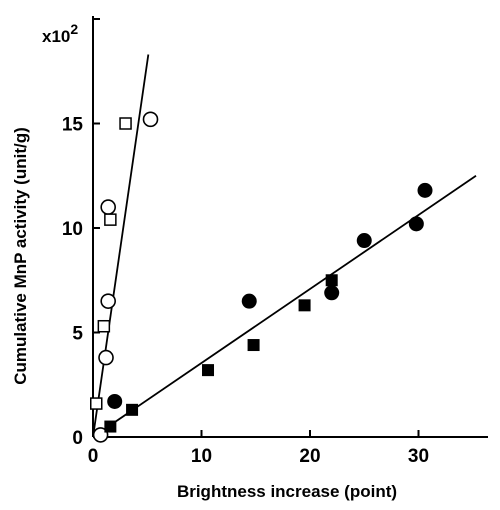 The height and width of the screenshot is (510, 500). What do you see at coordinates (93, 456) in the screenshot?
I see `x-tick-label: 0` at bounding box center [93, 456].